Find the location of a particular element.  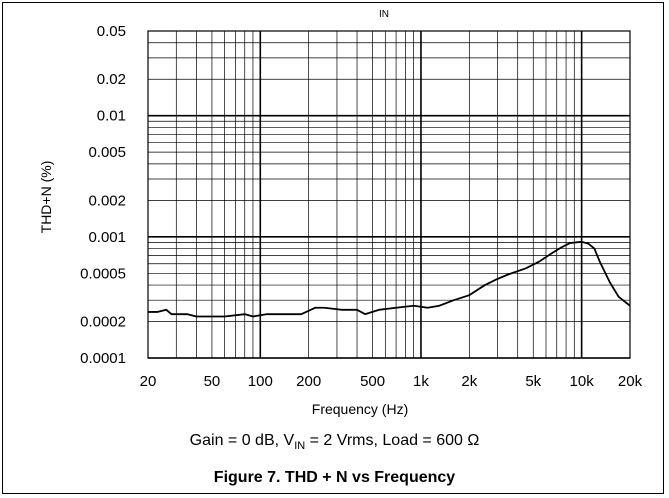

y-tick-label: 0.0001 is located at coordinates (103, 358).